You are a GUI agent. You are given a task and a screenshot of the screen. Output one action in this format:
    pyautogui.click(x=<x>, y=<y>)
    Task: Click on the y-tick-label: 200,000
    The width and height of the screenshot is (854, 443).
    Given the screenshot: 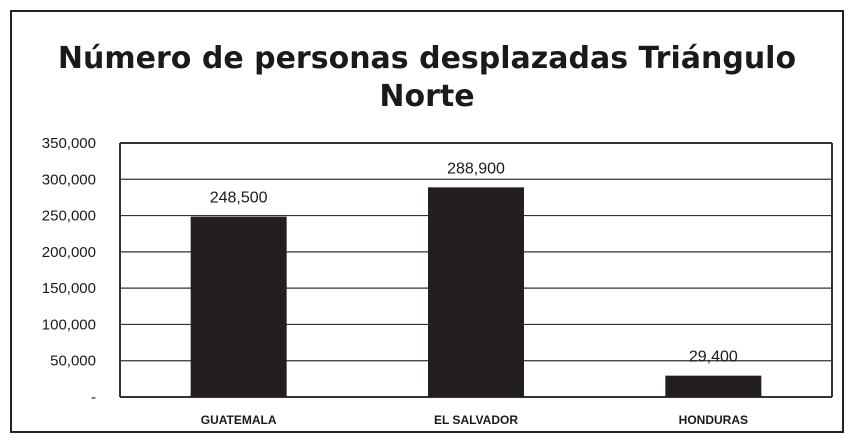 What is the action you would take?
    pyautogui.click(x=69, y=252)
    